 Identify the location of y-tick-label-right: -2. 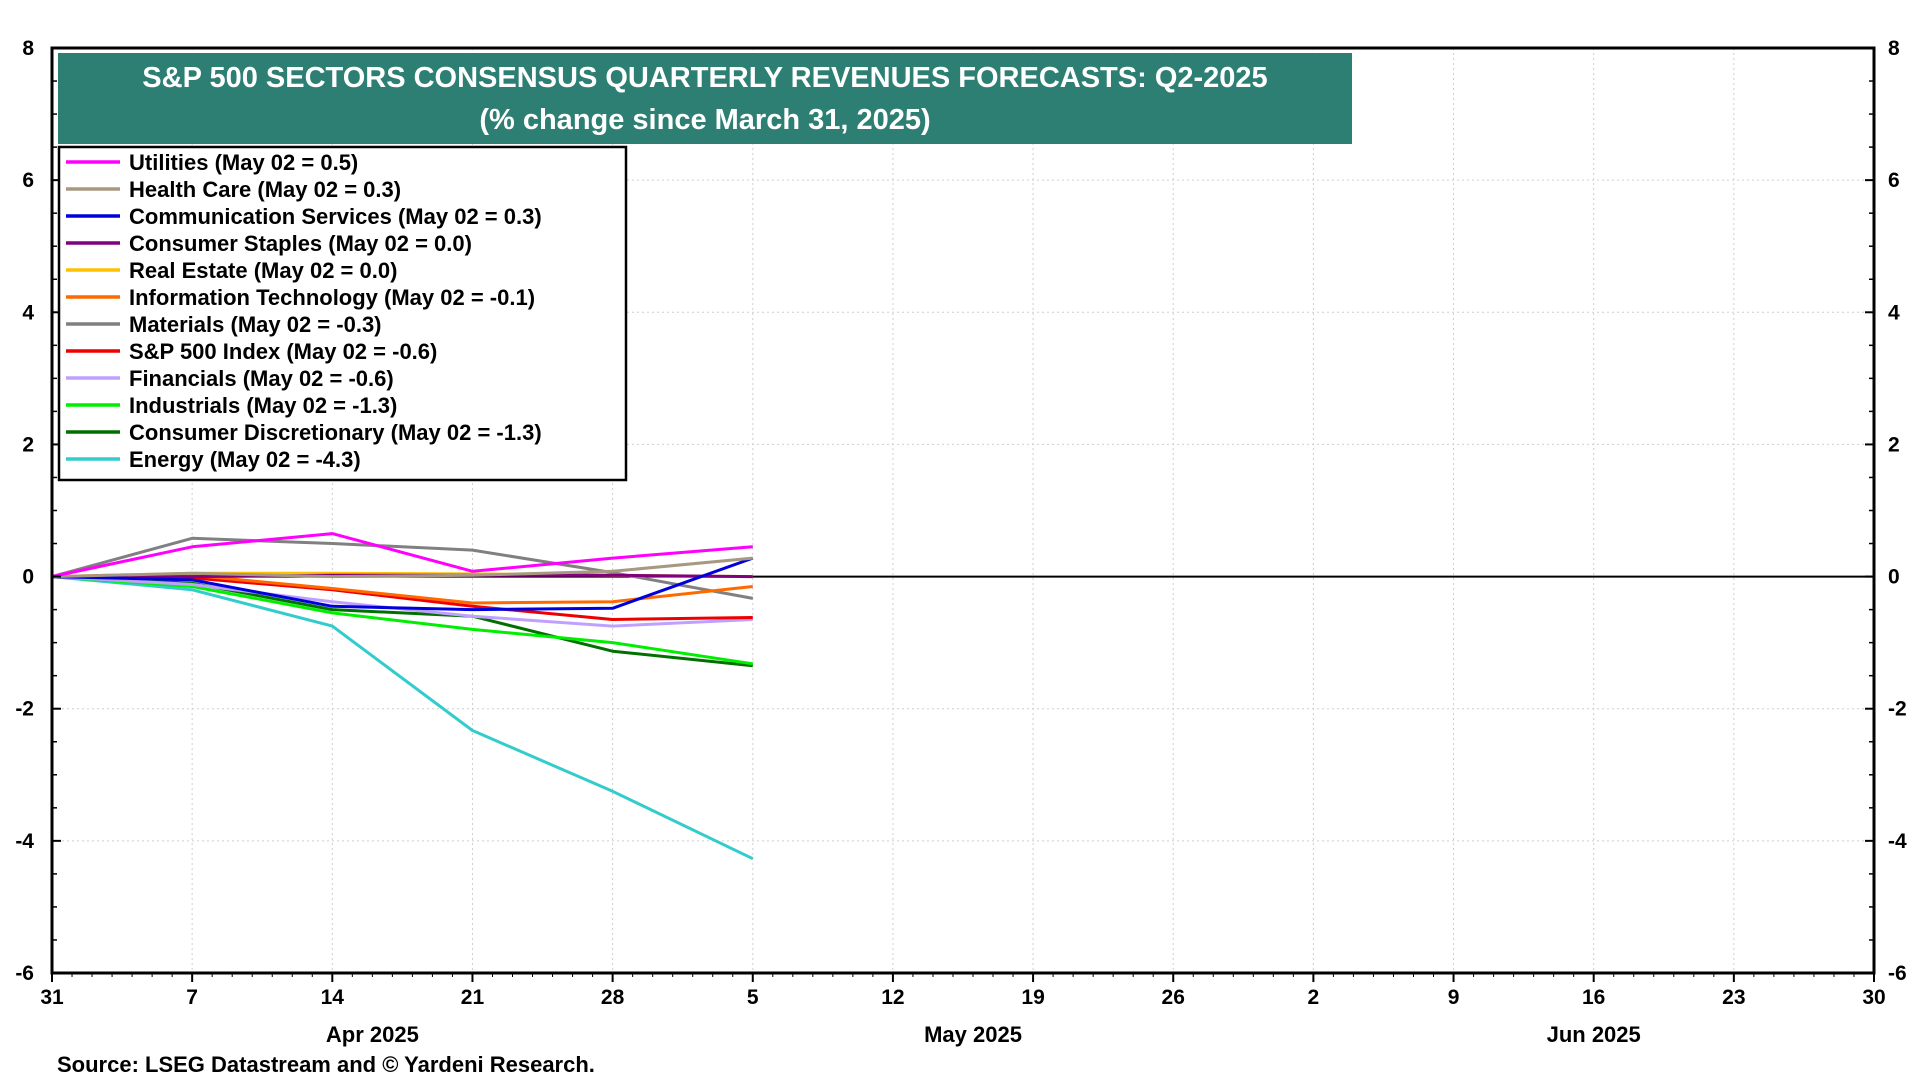
(1897, 709).